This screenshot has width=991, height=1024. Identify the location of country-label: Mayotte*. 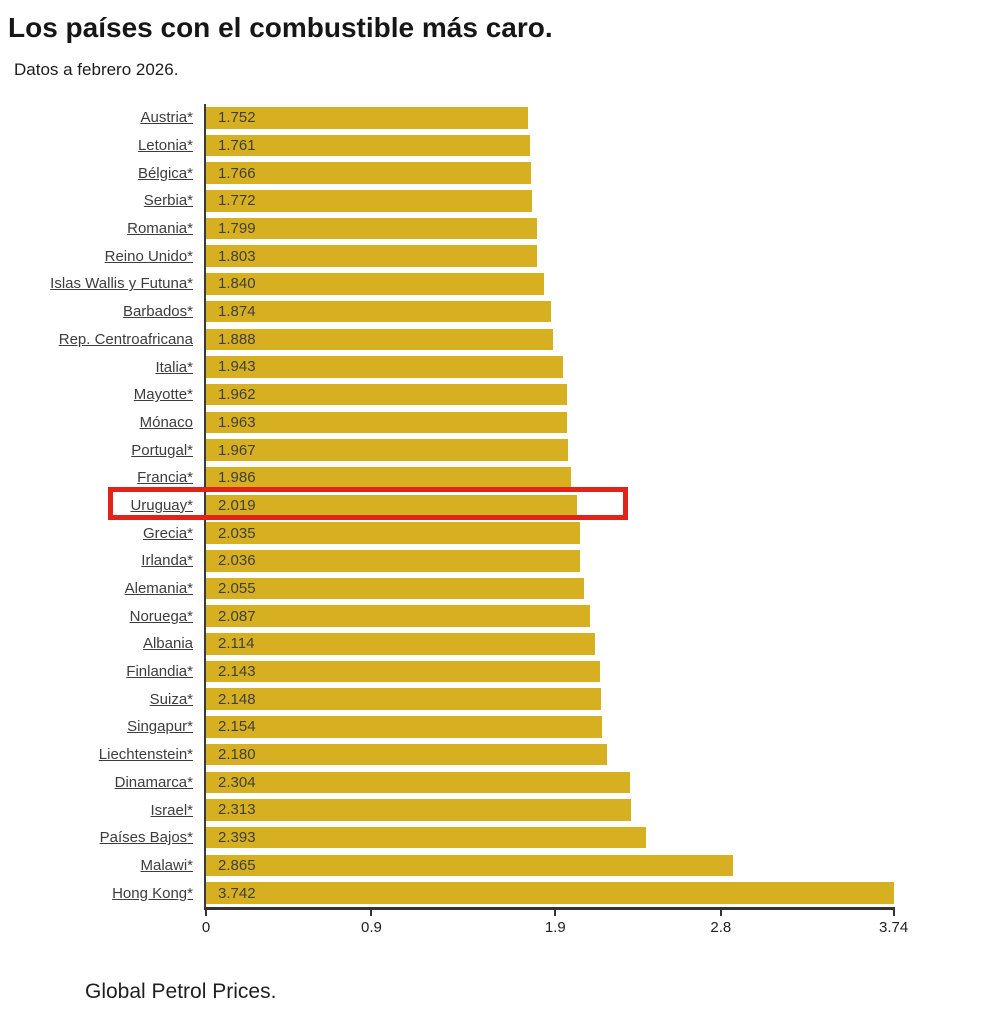
(163, 395).